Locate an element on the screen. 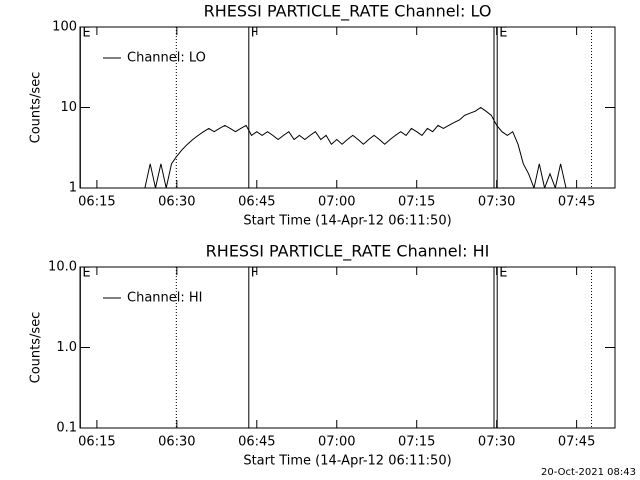 This screenshot has height=480, width=640. data-group: Channel: HI is located at coordinates (153, 298).